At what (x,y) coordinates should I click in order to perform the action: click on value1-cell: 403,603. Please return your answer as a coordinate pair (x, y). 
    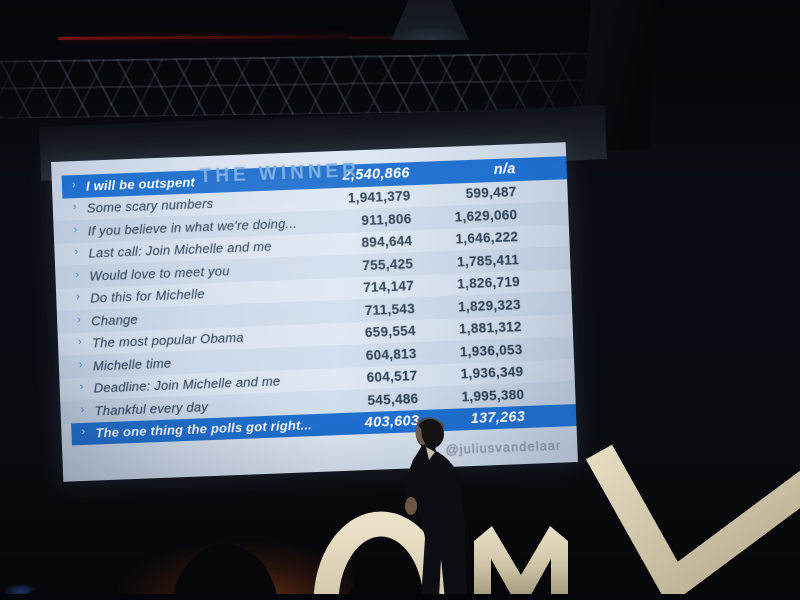
    Looking at the image, I should click on (392, 421).